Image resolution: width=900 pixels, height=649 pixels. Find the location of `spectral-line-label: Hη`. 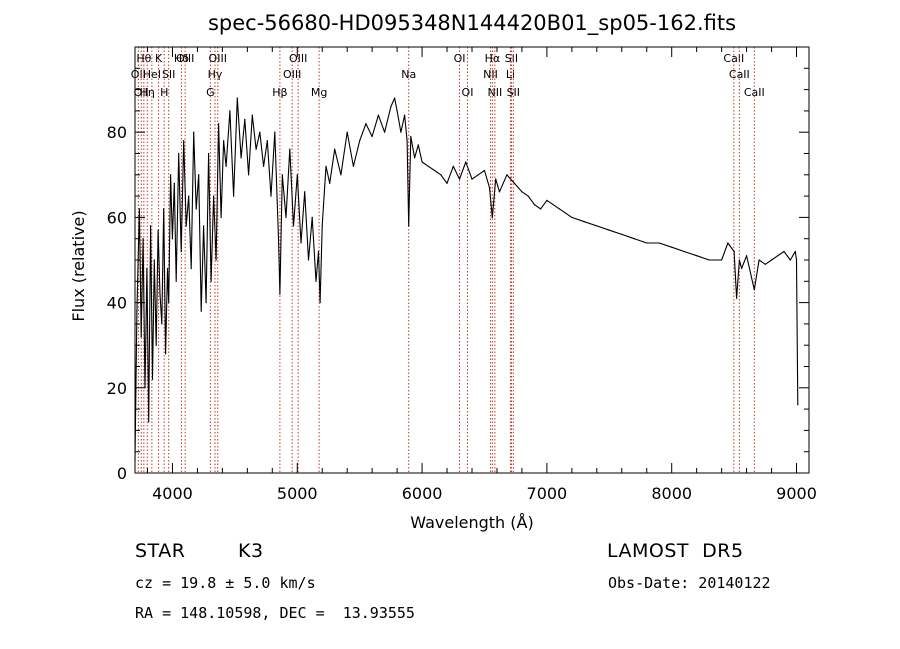

spectral-line-label: Hη is located at coordinates (147, 92).